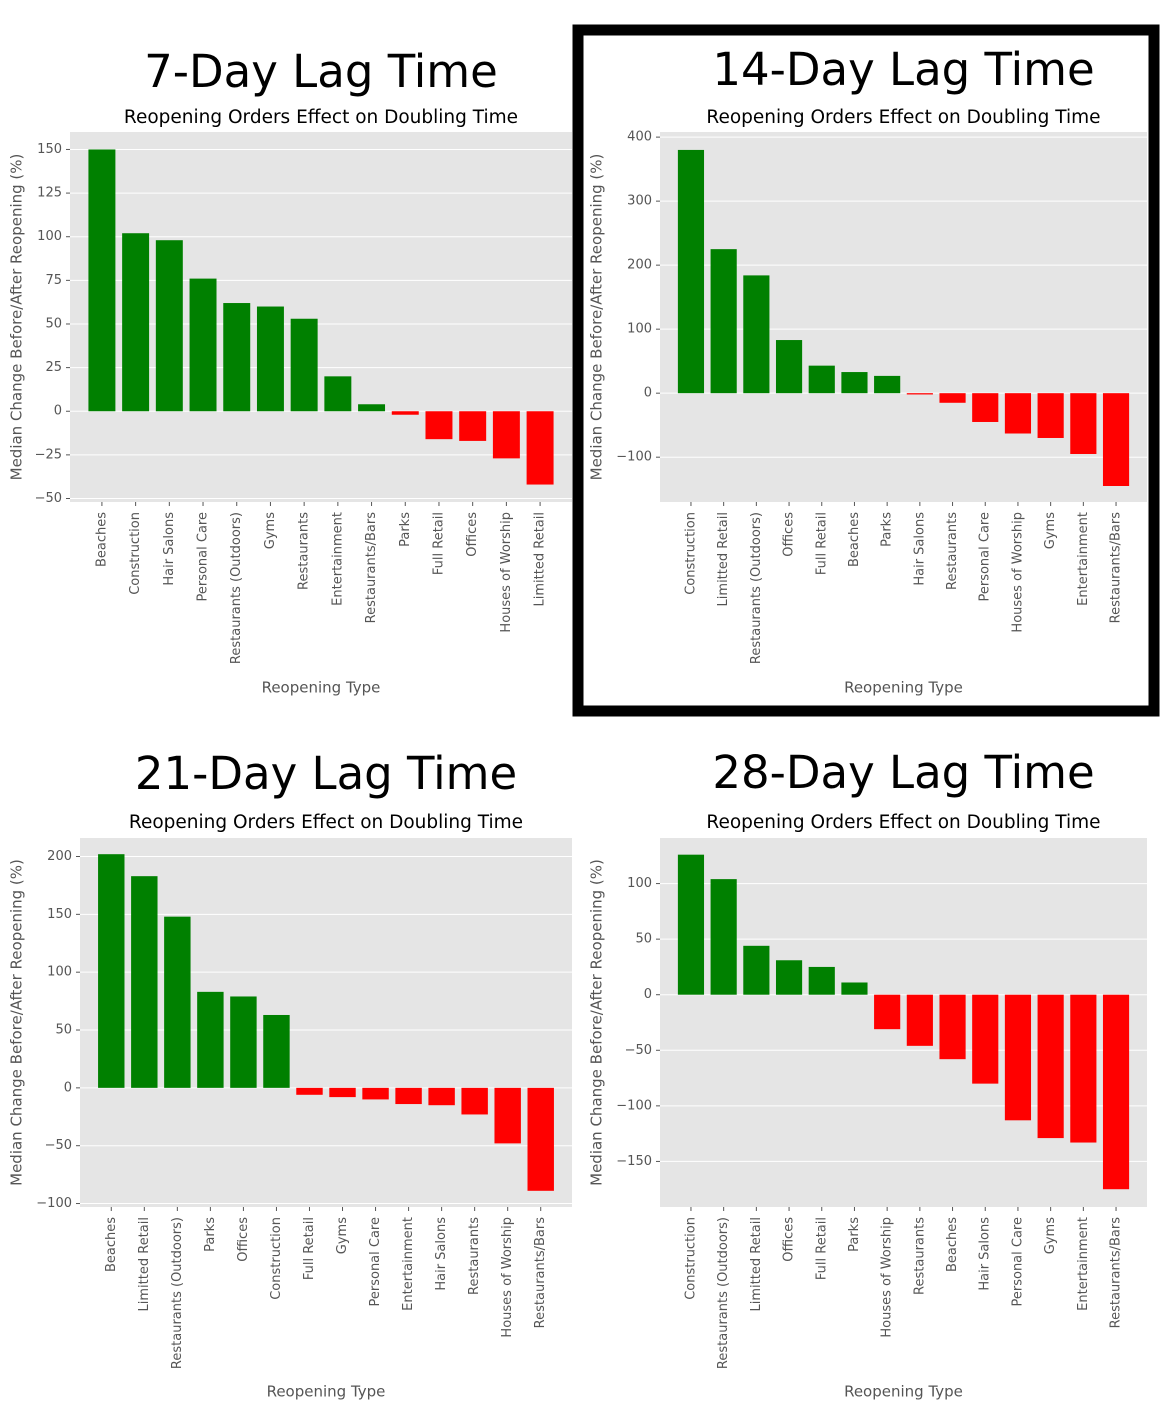 The height and width of the screenshot is (1410, 1160). I want to click on panel-title: 28-Day Lag Time, so click(903, 772).